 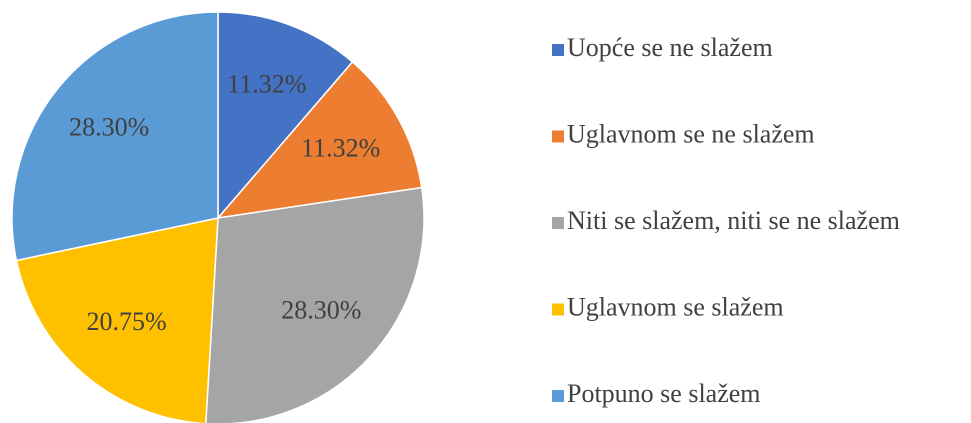 I want to click on legend-label: Niti se slažem, niti se ne slažem, so click(x=733, y=220).